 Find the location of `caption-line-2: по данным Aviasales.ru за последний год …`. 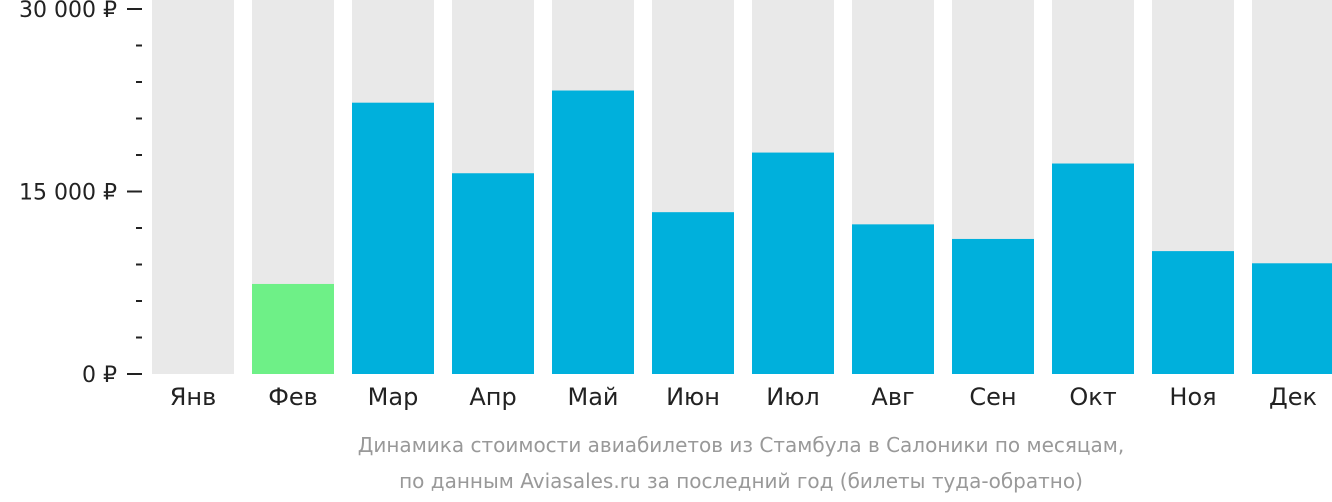

caption-line-2: по данным Aviasales.ru за последний год … is located at coordinates (741, 481).